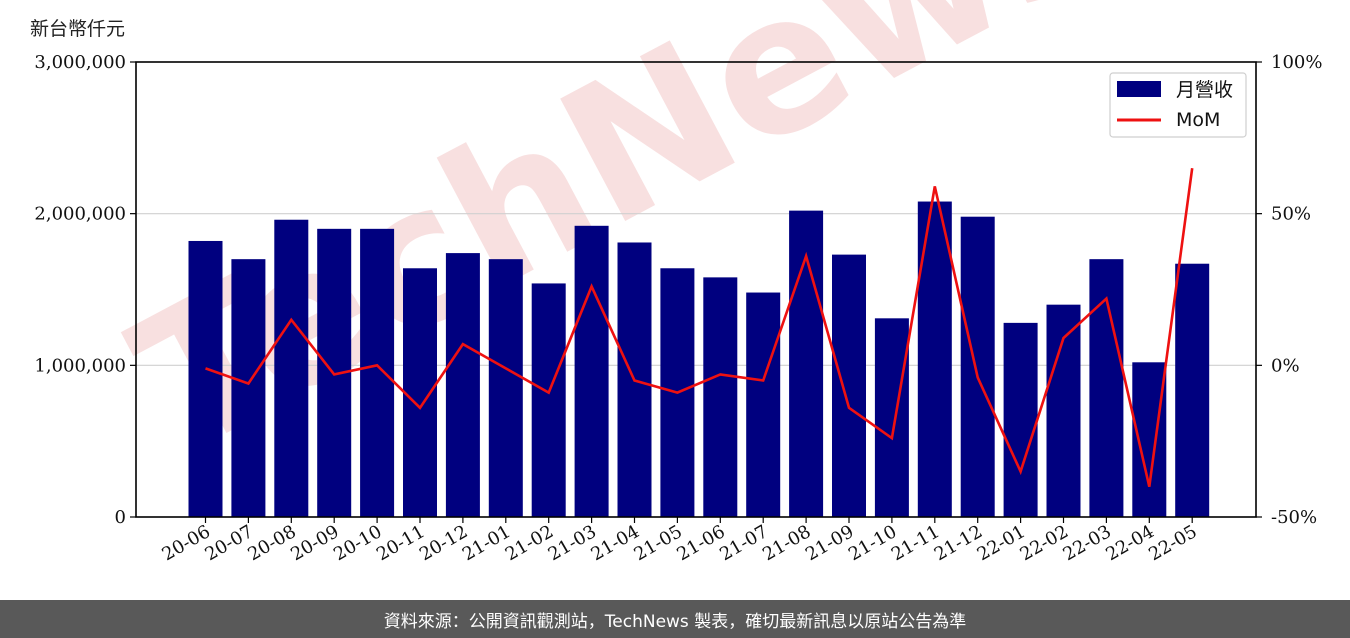 This screenshot has width=1350, height=638. What do you see at coordinates (1198, 120) in the screenshot?
I see `legend-label-mom: MoM` at bounding box center [1198, 120].